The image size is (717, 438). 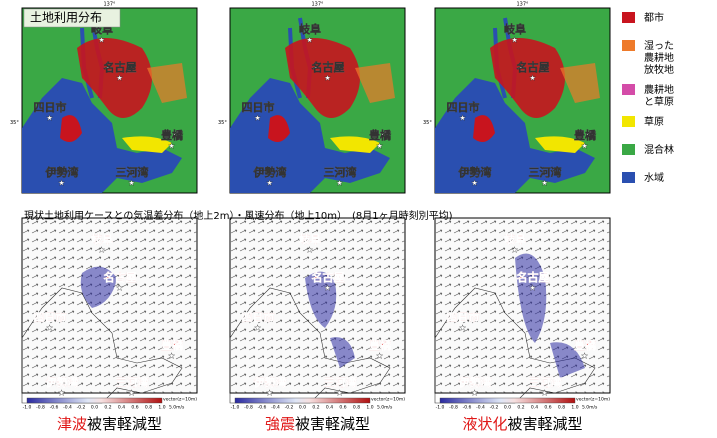 I want to click on legend-label: 都市, so click(x=654, y=17).